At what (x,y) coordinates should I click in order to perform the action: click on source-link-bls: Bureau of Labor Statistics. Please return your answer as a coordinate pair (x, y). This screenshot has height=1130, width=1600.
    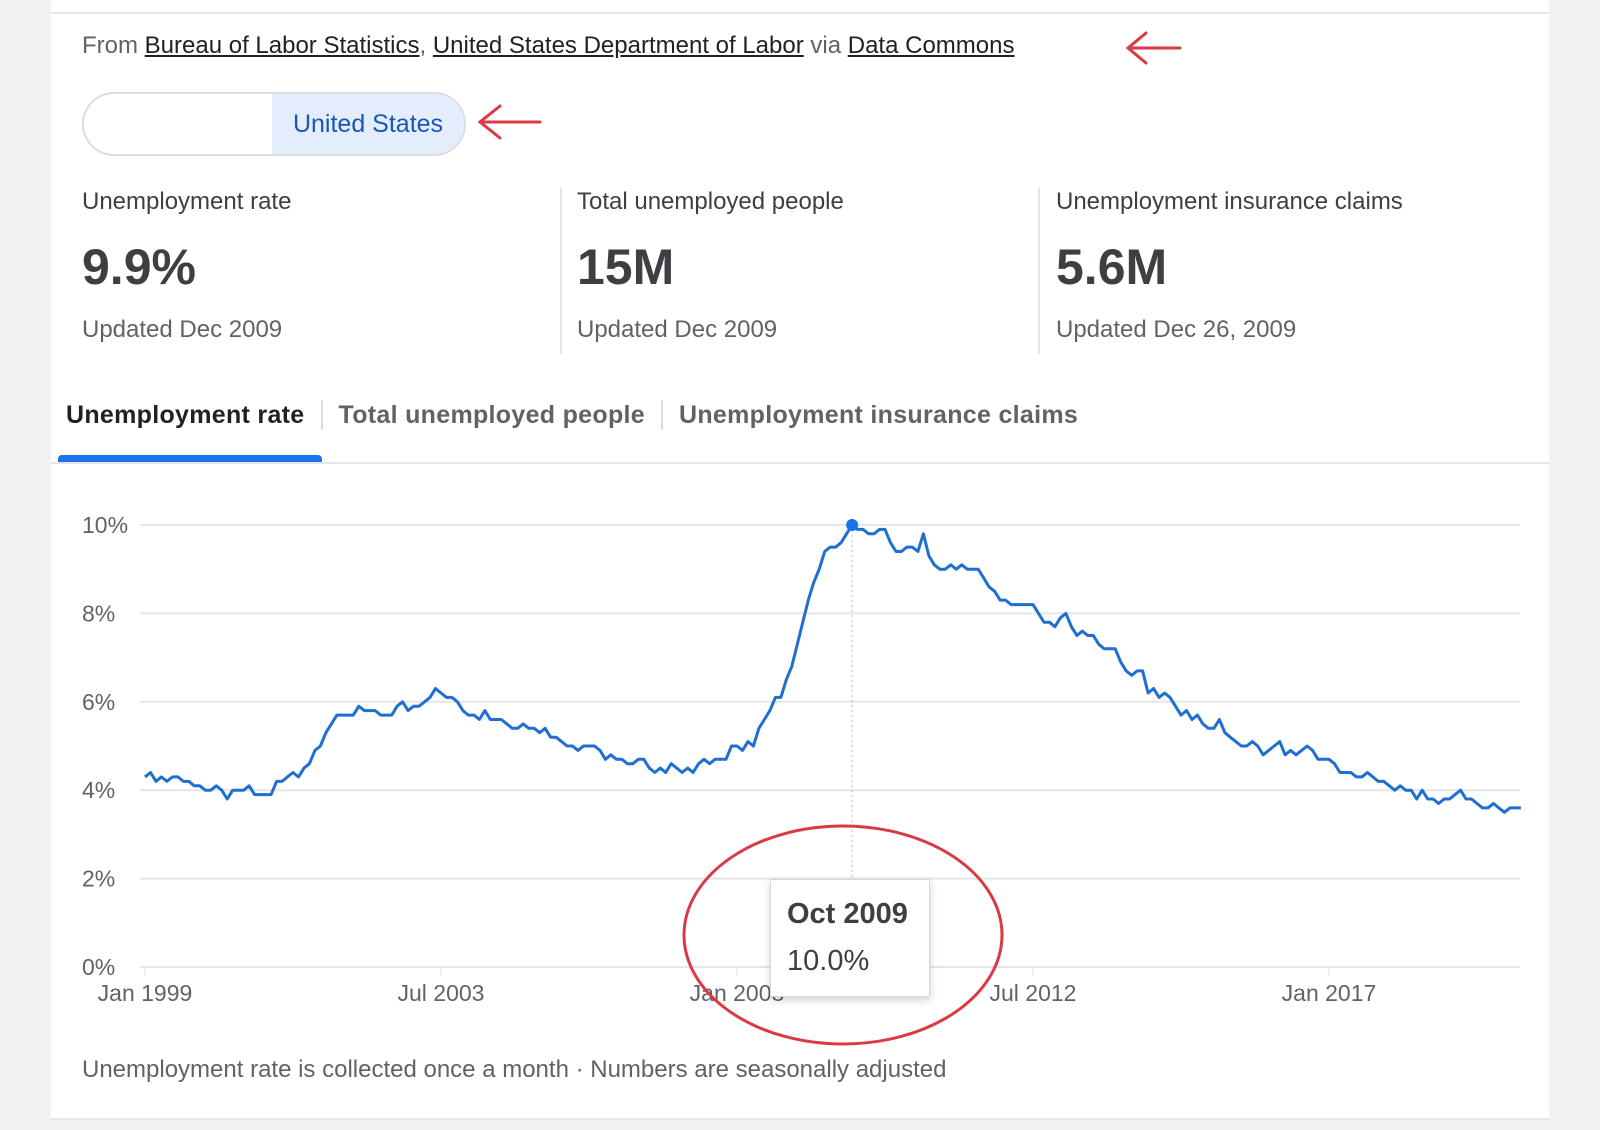
    Looking at the image, I should click on (282, 45).